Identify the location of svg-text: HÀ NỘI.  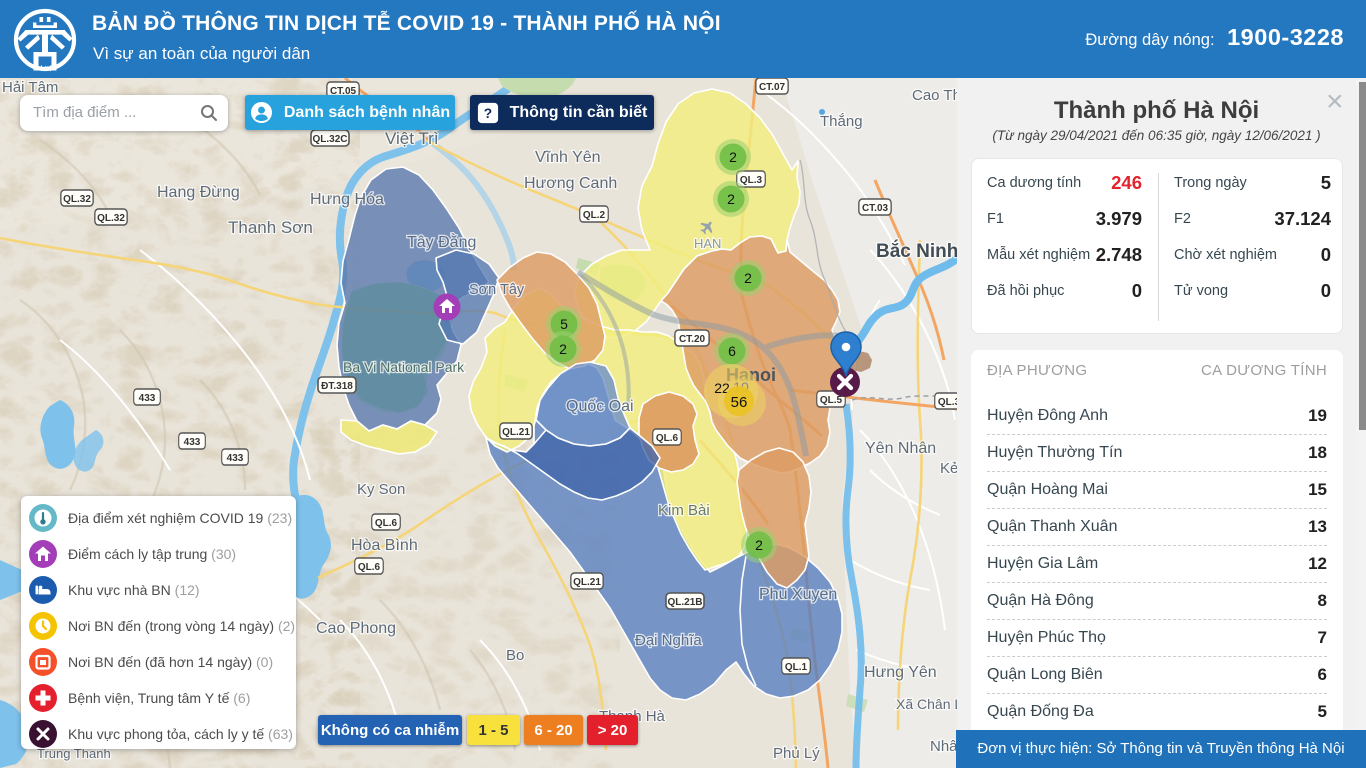
(45, 68).